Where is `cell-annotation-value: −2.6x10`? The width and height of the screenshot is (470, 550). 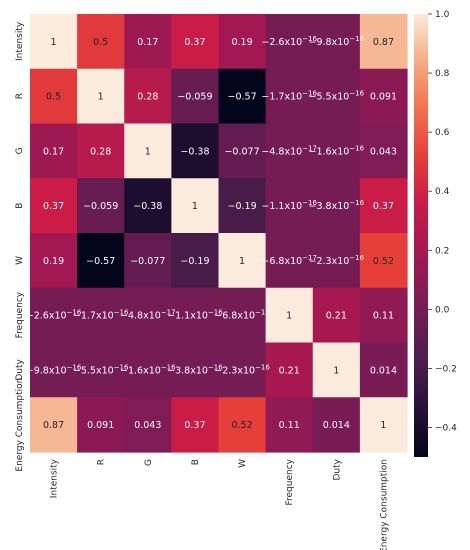 cell-annotation-value: −2.6x10 is located at coordinates (281, 42).